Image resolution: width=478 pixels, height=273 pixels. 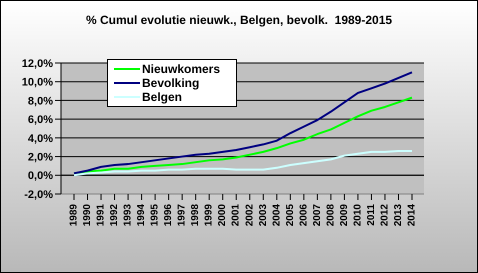 I want to click on x-tick-label: 2013, so click(x=398, y=215).